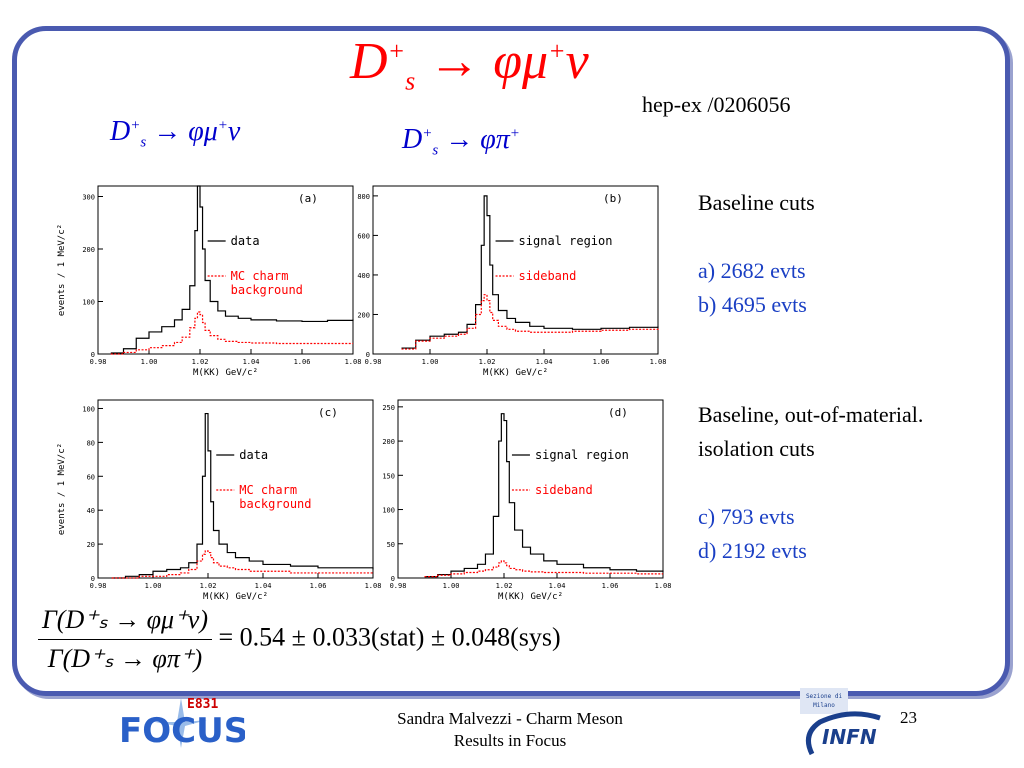  Describe the element at coordinates (752, 550) in the screenshot. I see `isolation-count-d: d) 2192 evts` at that location.